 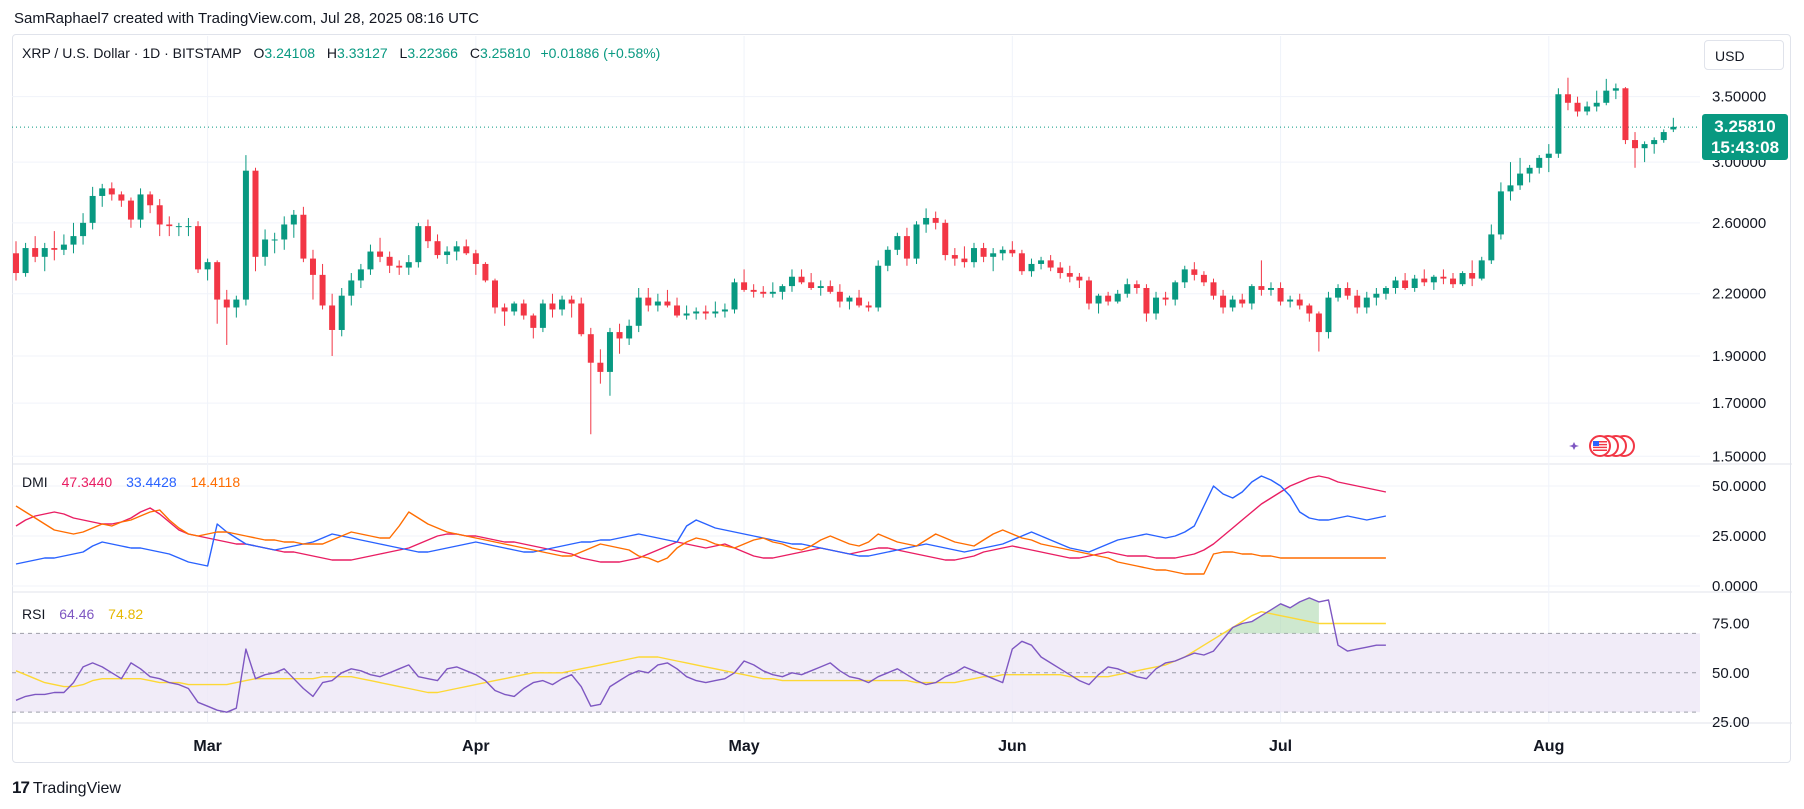 I want to click on rsi-legend: RSI 64.46 74.82, so click(x=83, y=614).